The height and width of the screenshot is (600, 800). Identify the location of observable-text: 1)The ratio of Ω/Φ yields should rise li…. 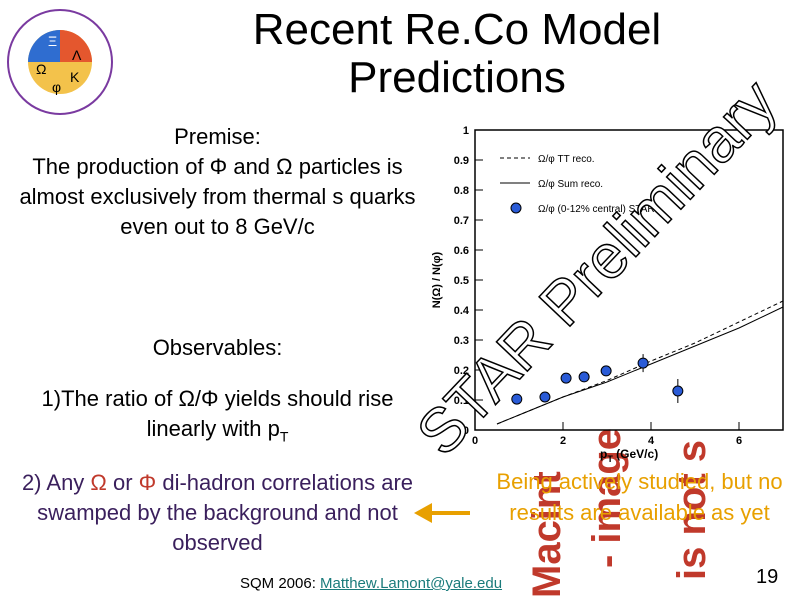
(217, 413).